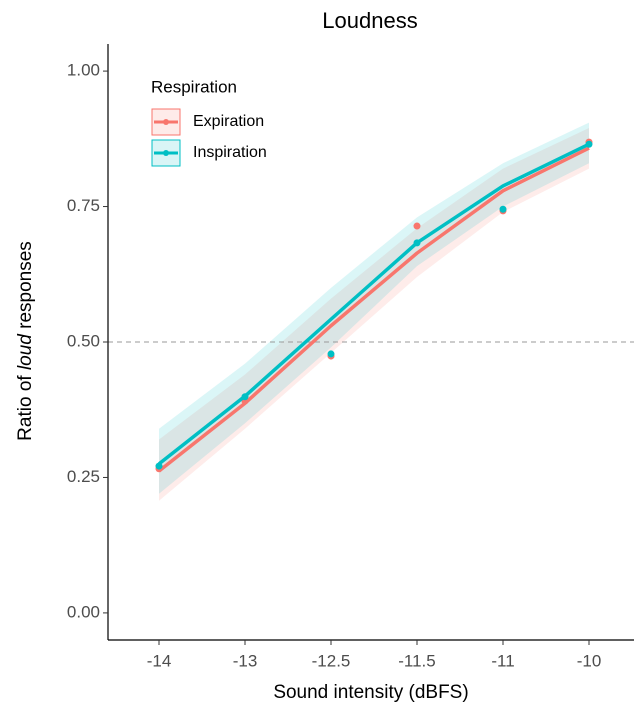  Describe the element at coordinates (159, 660) in the screenshot. I see `x-tick-label: -14` at that location.